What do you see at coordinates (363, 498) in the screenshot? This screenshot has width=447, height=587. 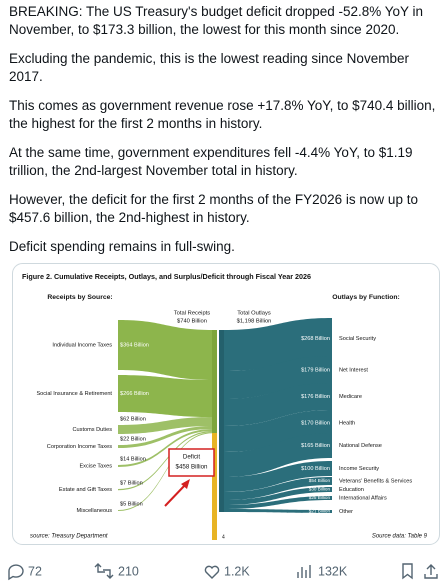 I see `outlay-label: International Affairs` at bounding box center [363, 498].